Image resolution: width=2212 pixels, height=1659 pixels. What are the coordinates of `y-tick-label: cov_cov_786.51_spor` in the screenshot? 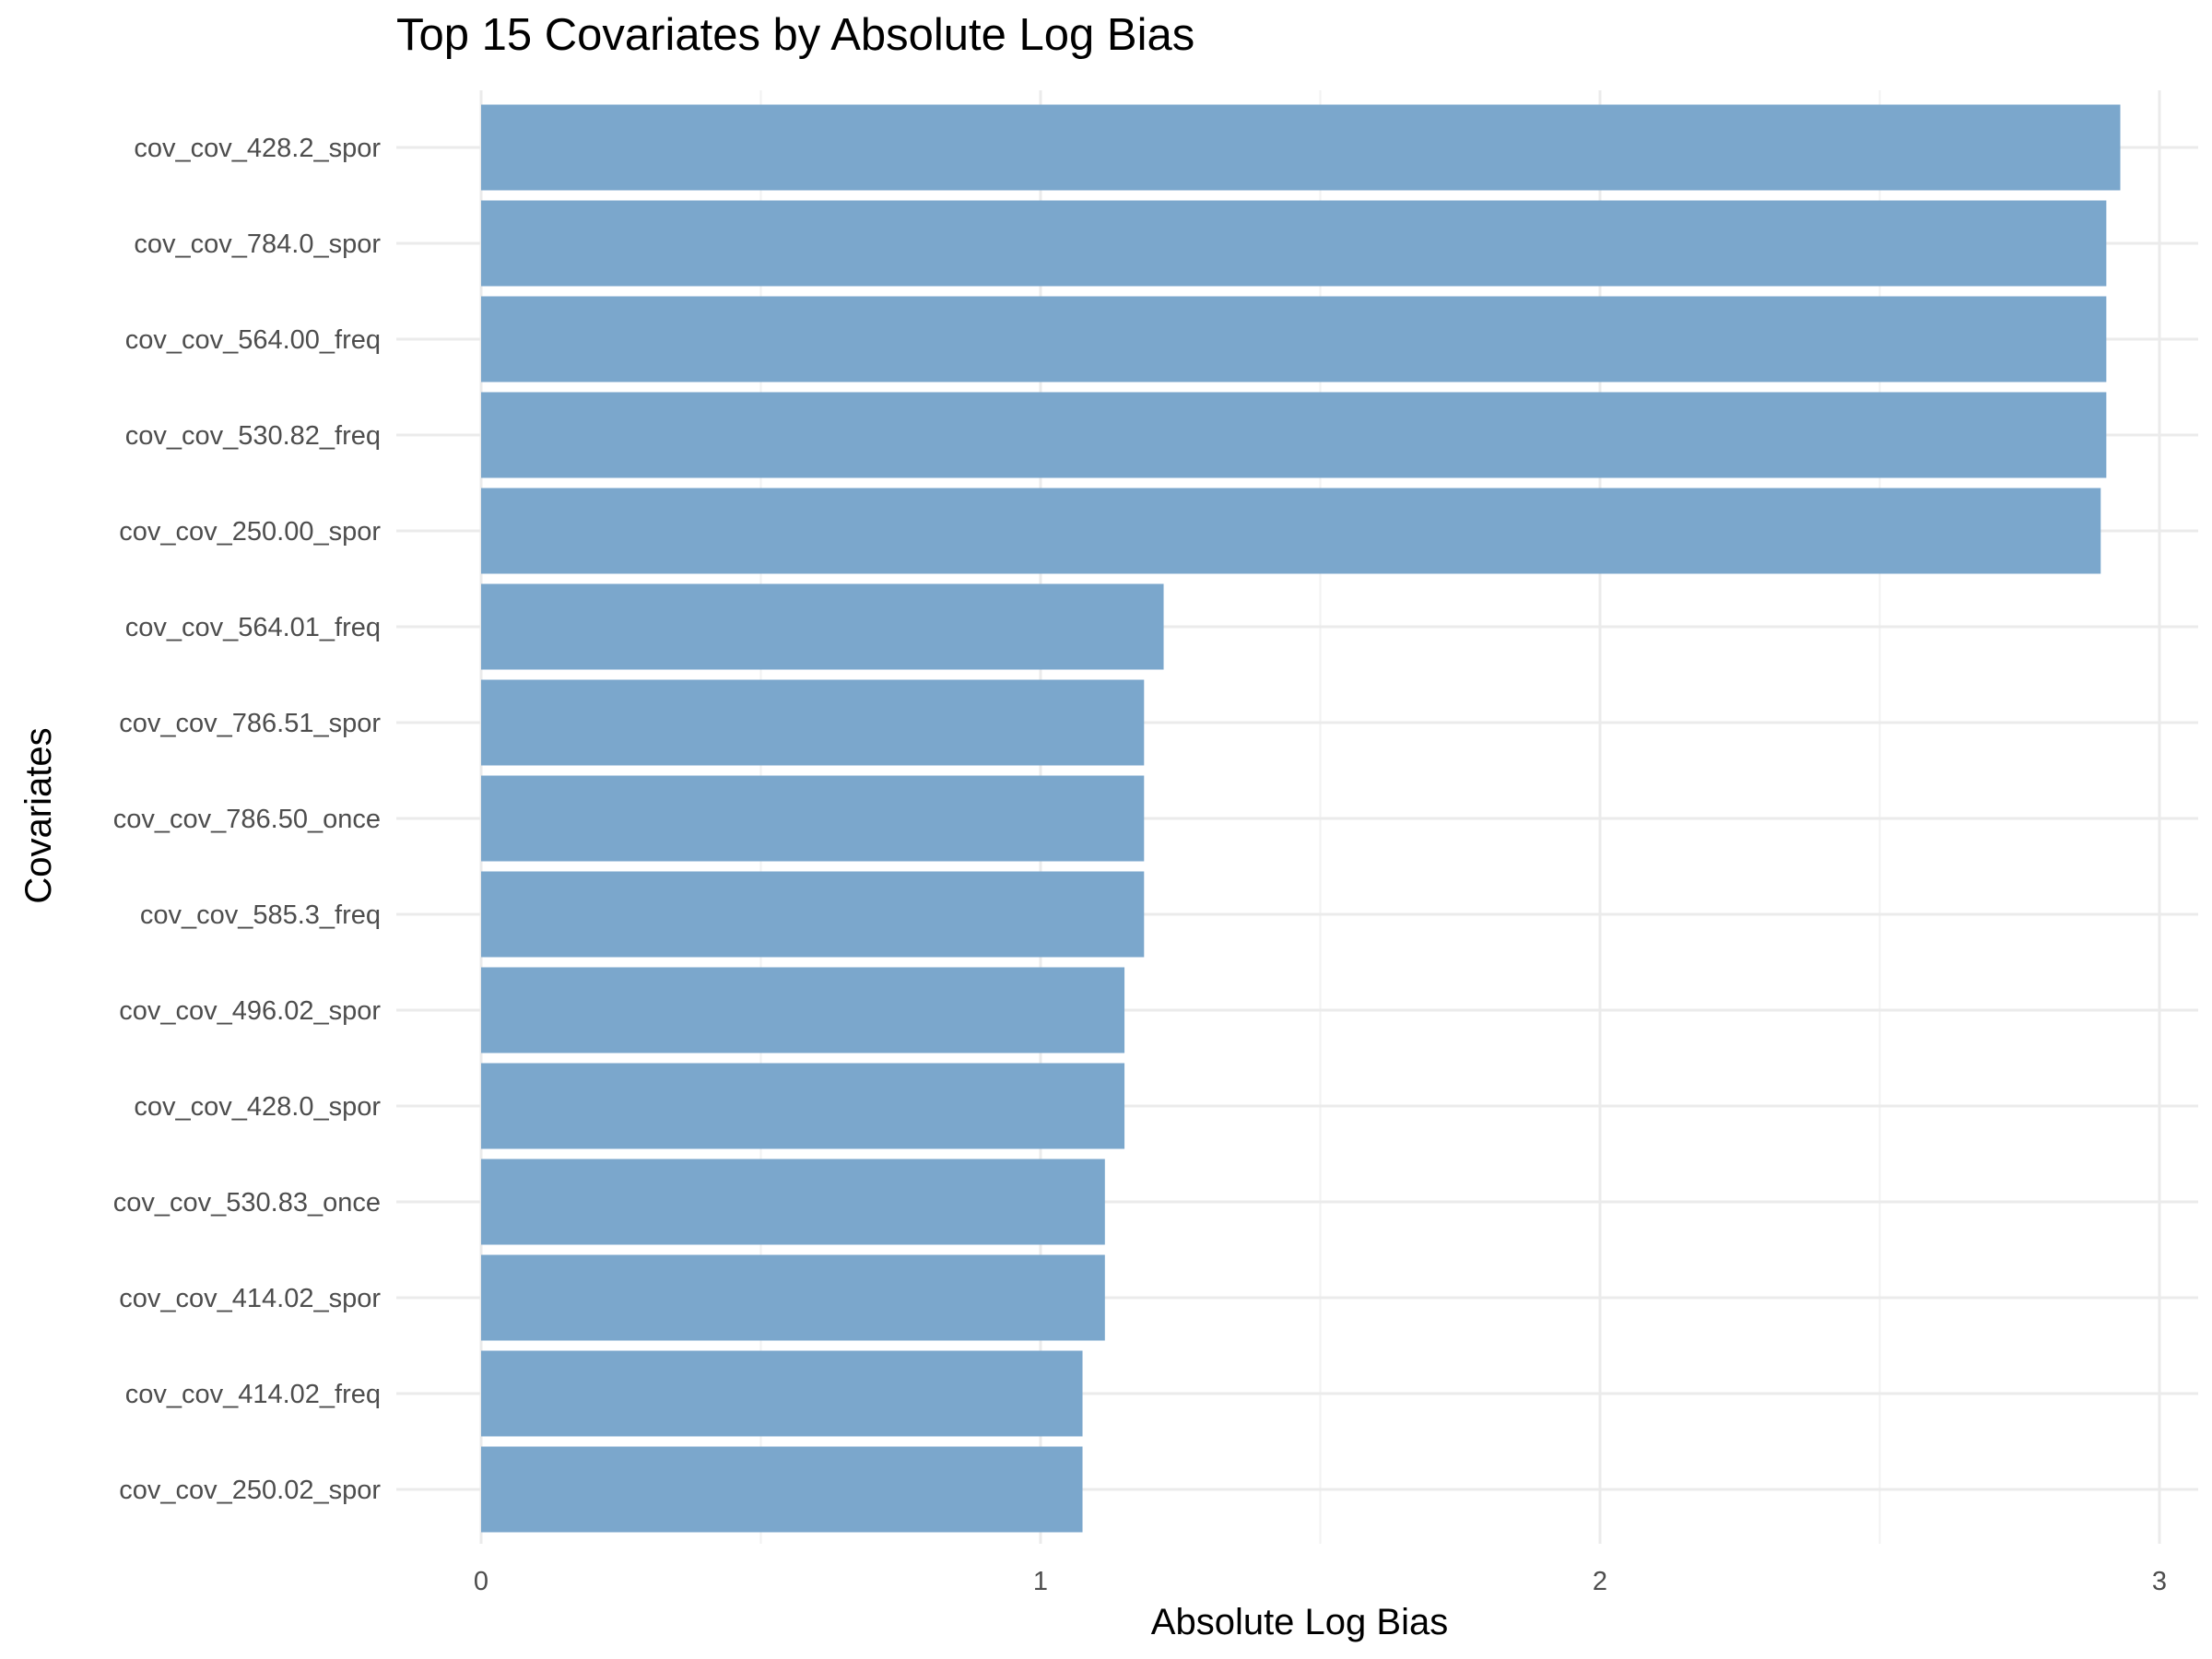 It's located at (250, 723).